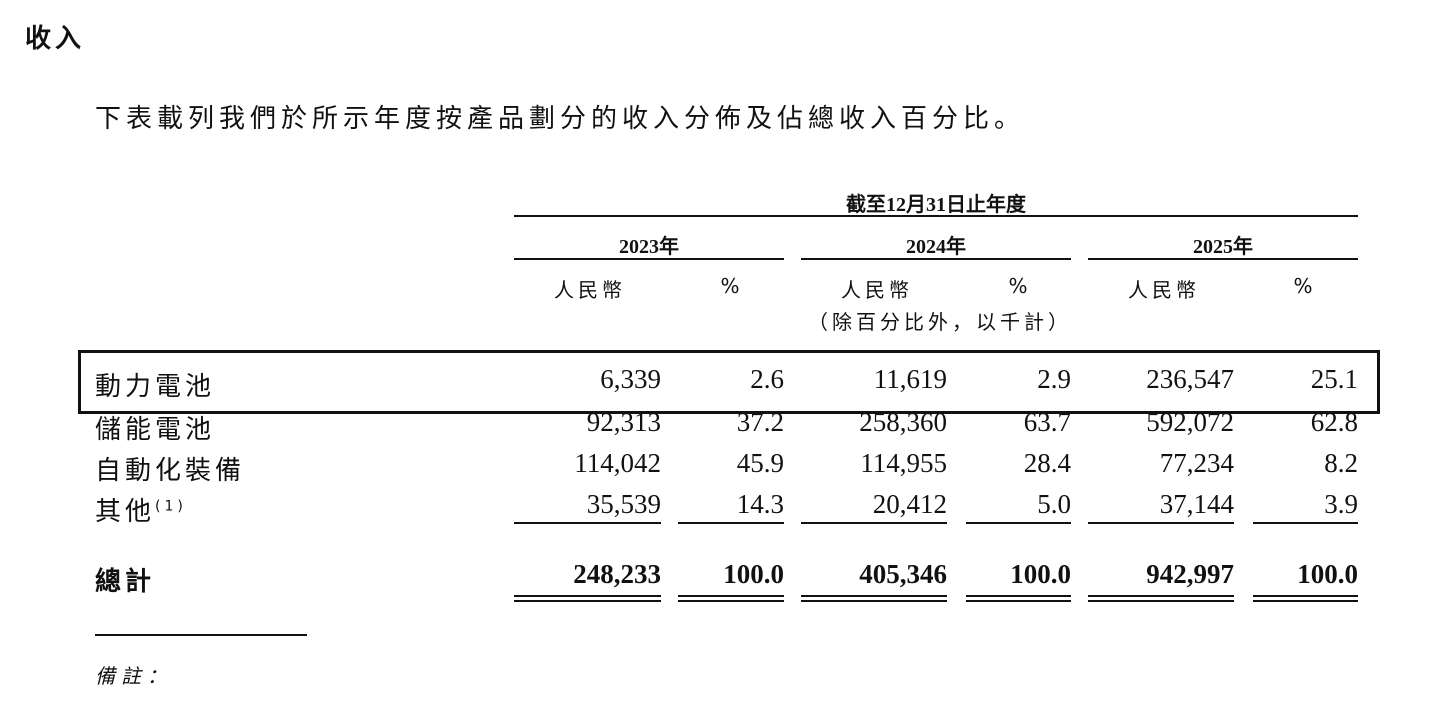  What do you see at coordinates (560, 119) in the screenshot?
I see `intro-text: 下表載列我們於所示年度按產品劃分的收入分佈及佔總收入百分比。` at bounding box center [560, 119].